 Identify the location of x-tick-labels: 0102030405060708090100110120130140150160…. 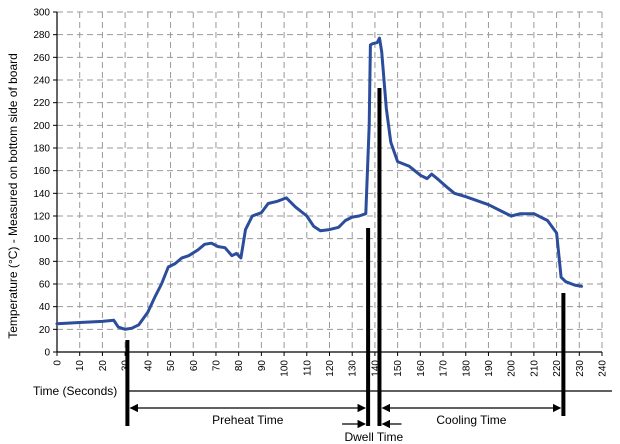
(331, 368).